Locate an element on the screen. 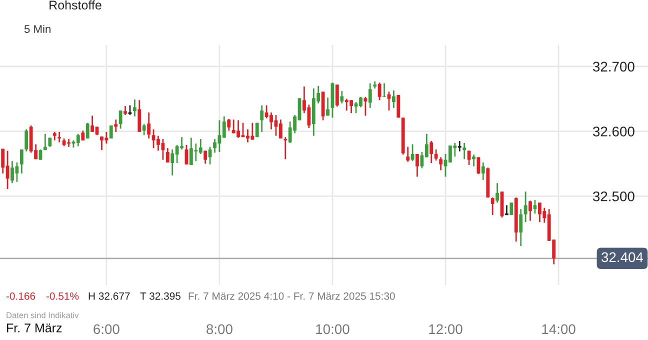 This screenshot has width=648, height=340. y-tick-label: 32.600 is located at coordinates (613, 131).